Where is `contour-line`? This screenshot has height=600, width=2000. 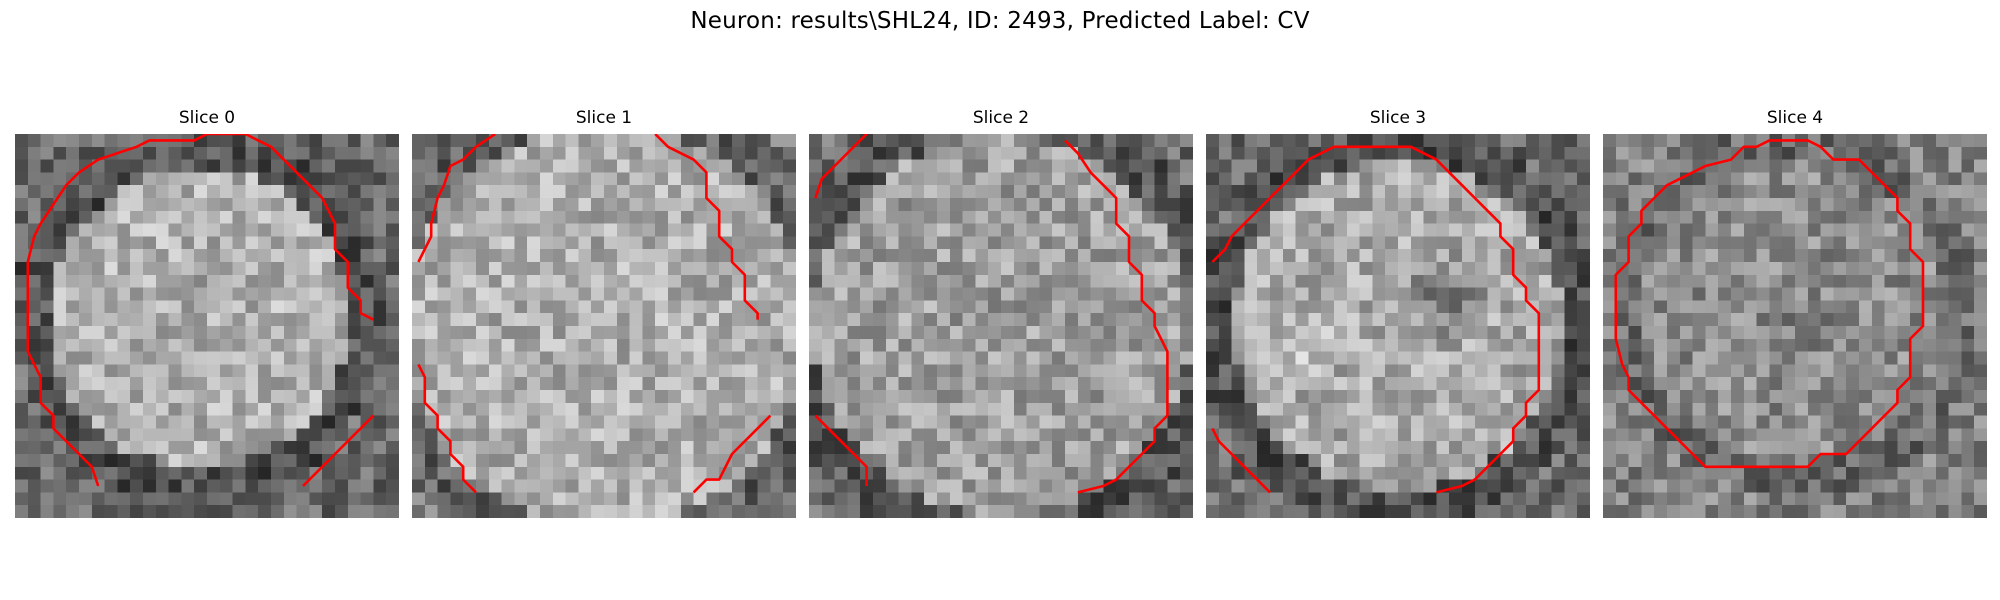
contour-line is located at coordinates (1241, 460).